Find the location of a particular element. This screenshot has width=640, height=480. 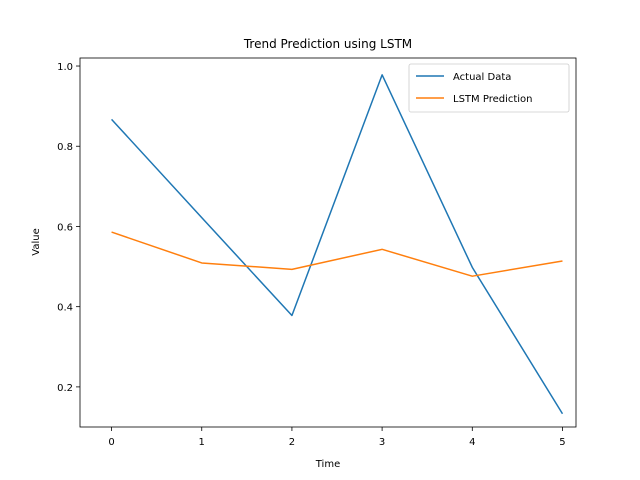

x-tick-label: 3 is located at coordinates (382, 442).